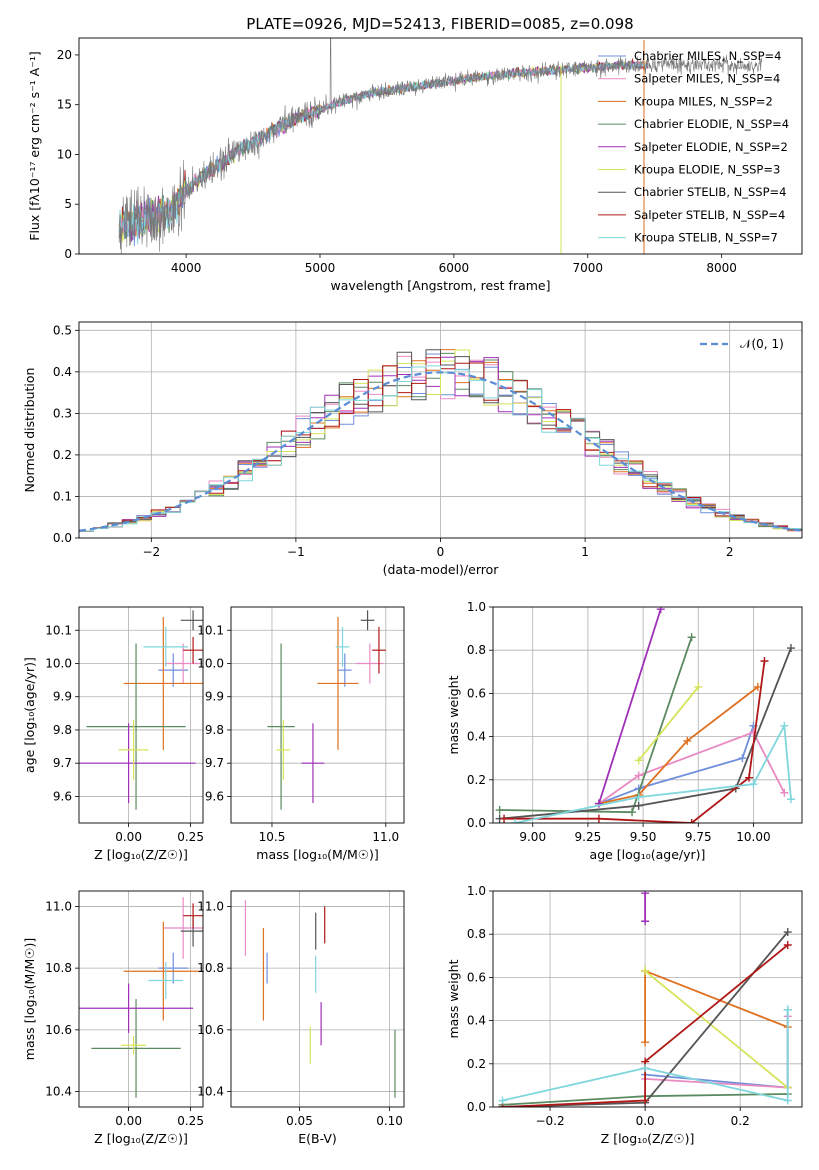  Describe the element at coordinates (317, 854) in the screenshot. I see `x-axis-label: mass [log₁₀(M/M☉)]` at that location.